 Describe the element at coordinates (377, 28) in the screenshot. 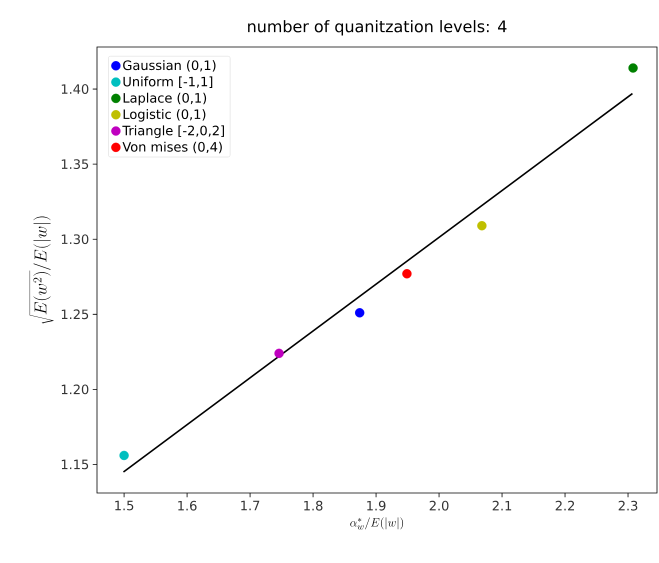

I see `chart-title: number of quanitzation levels: 4` at that location.